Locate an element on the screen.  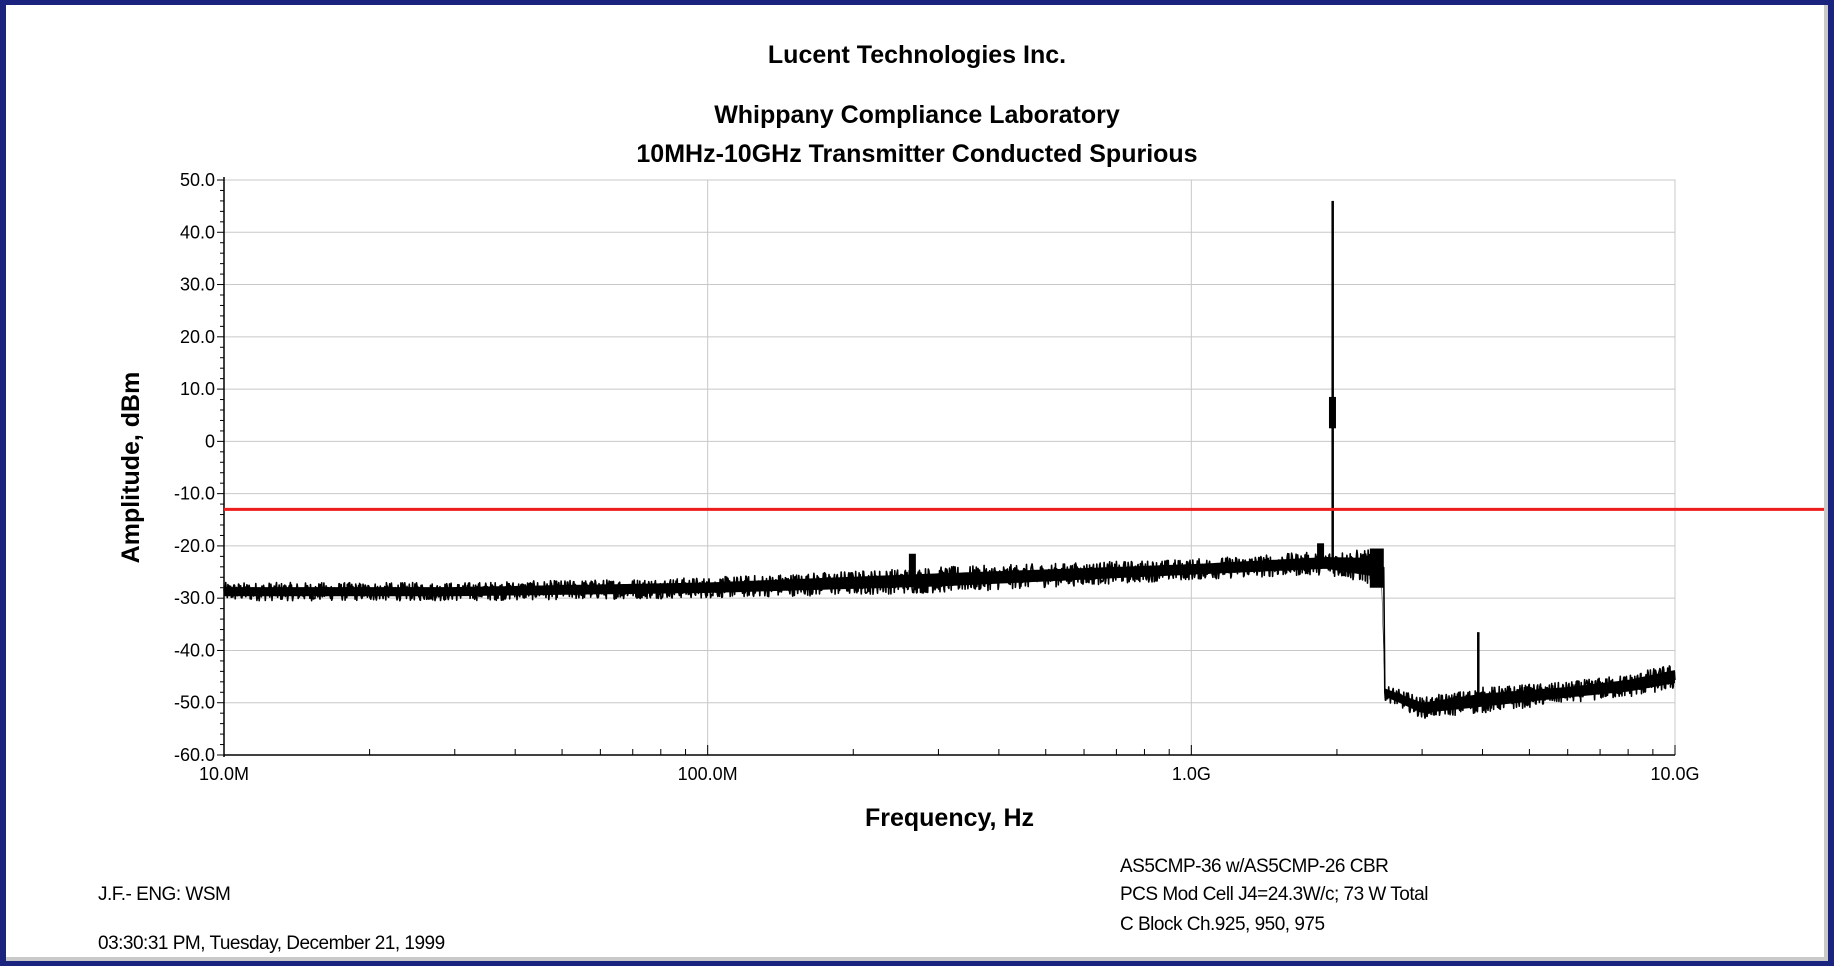
y-tick-label: -40.0 is located at coordinates (194, 650).